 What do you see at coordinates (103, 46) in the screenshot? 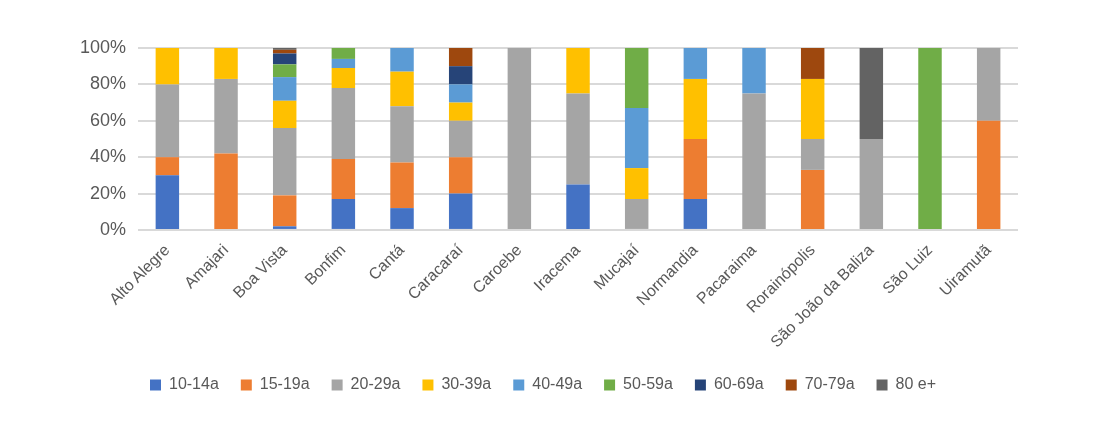
I see `y-tick-label: 100%` at bounding box center [103, 46].